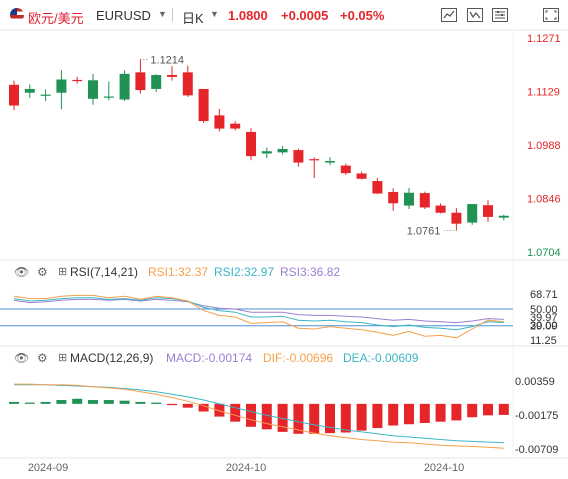  I want to click on header-divider, so click(172, 15).